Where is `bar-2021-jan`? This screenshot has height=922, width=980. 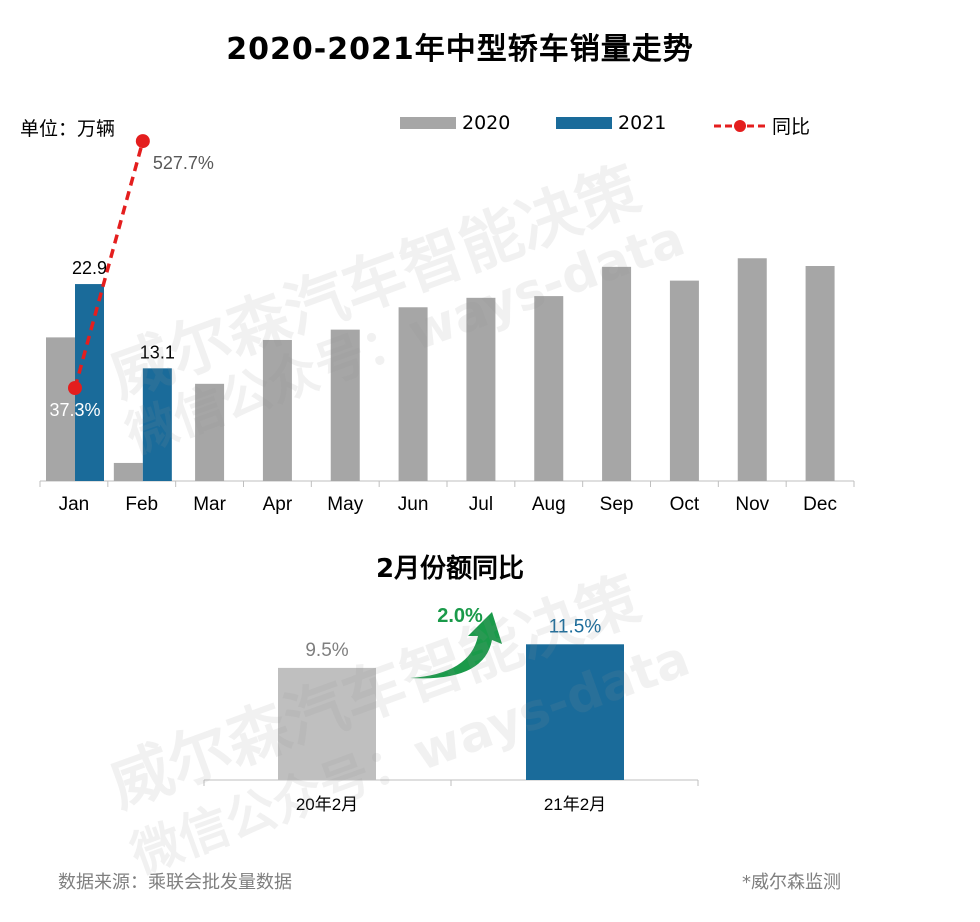
bar-2021-jan is located at coordinates (89, 382).